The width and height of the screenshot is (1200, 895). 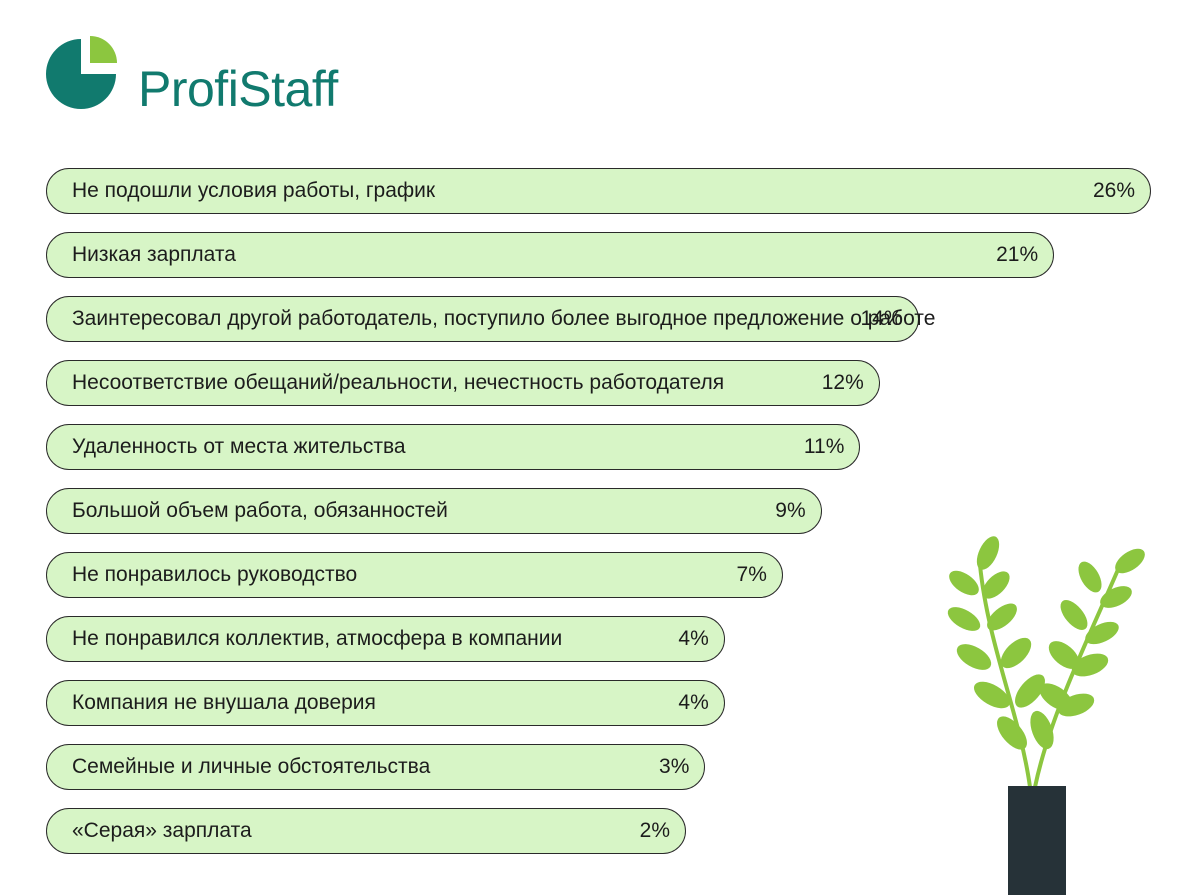 What do you see at coordinates (238, 89) in the screenshot?
I see `brand-name: ProfiStaff` at bounding box center [238, 89].